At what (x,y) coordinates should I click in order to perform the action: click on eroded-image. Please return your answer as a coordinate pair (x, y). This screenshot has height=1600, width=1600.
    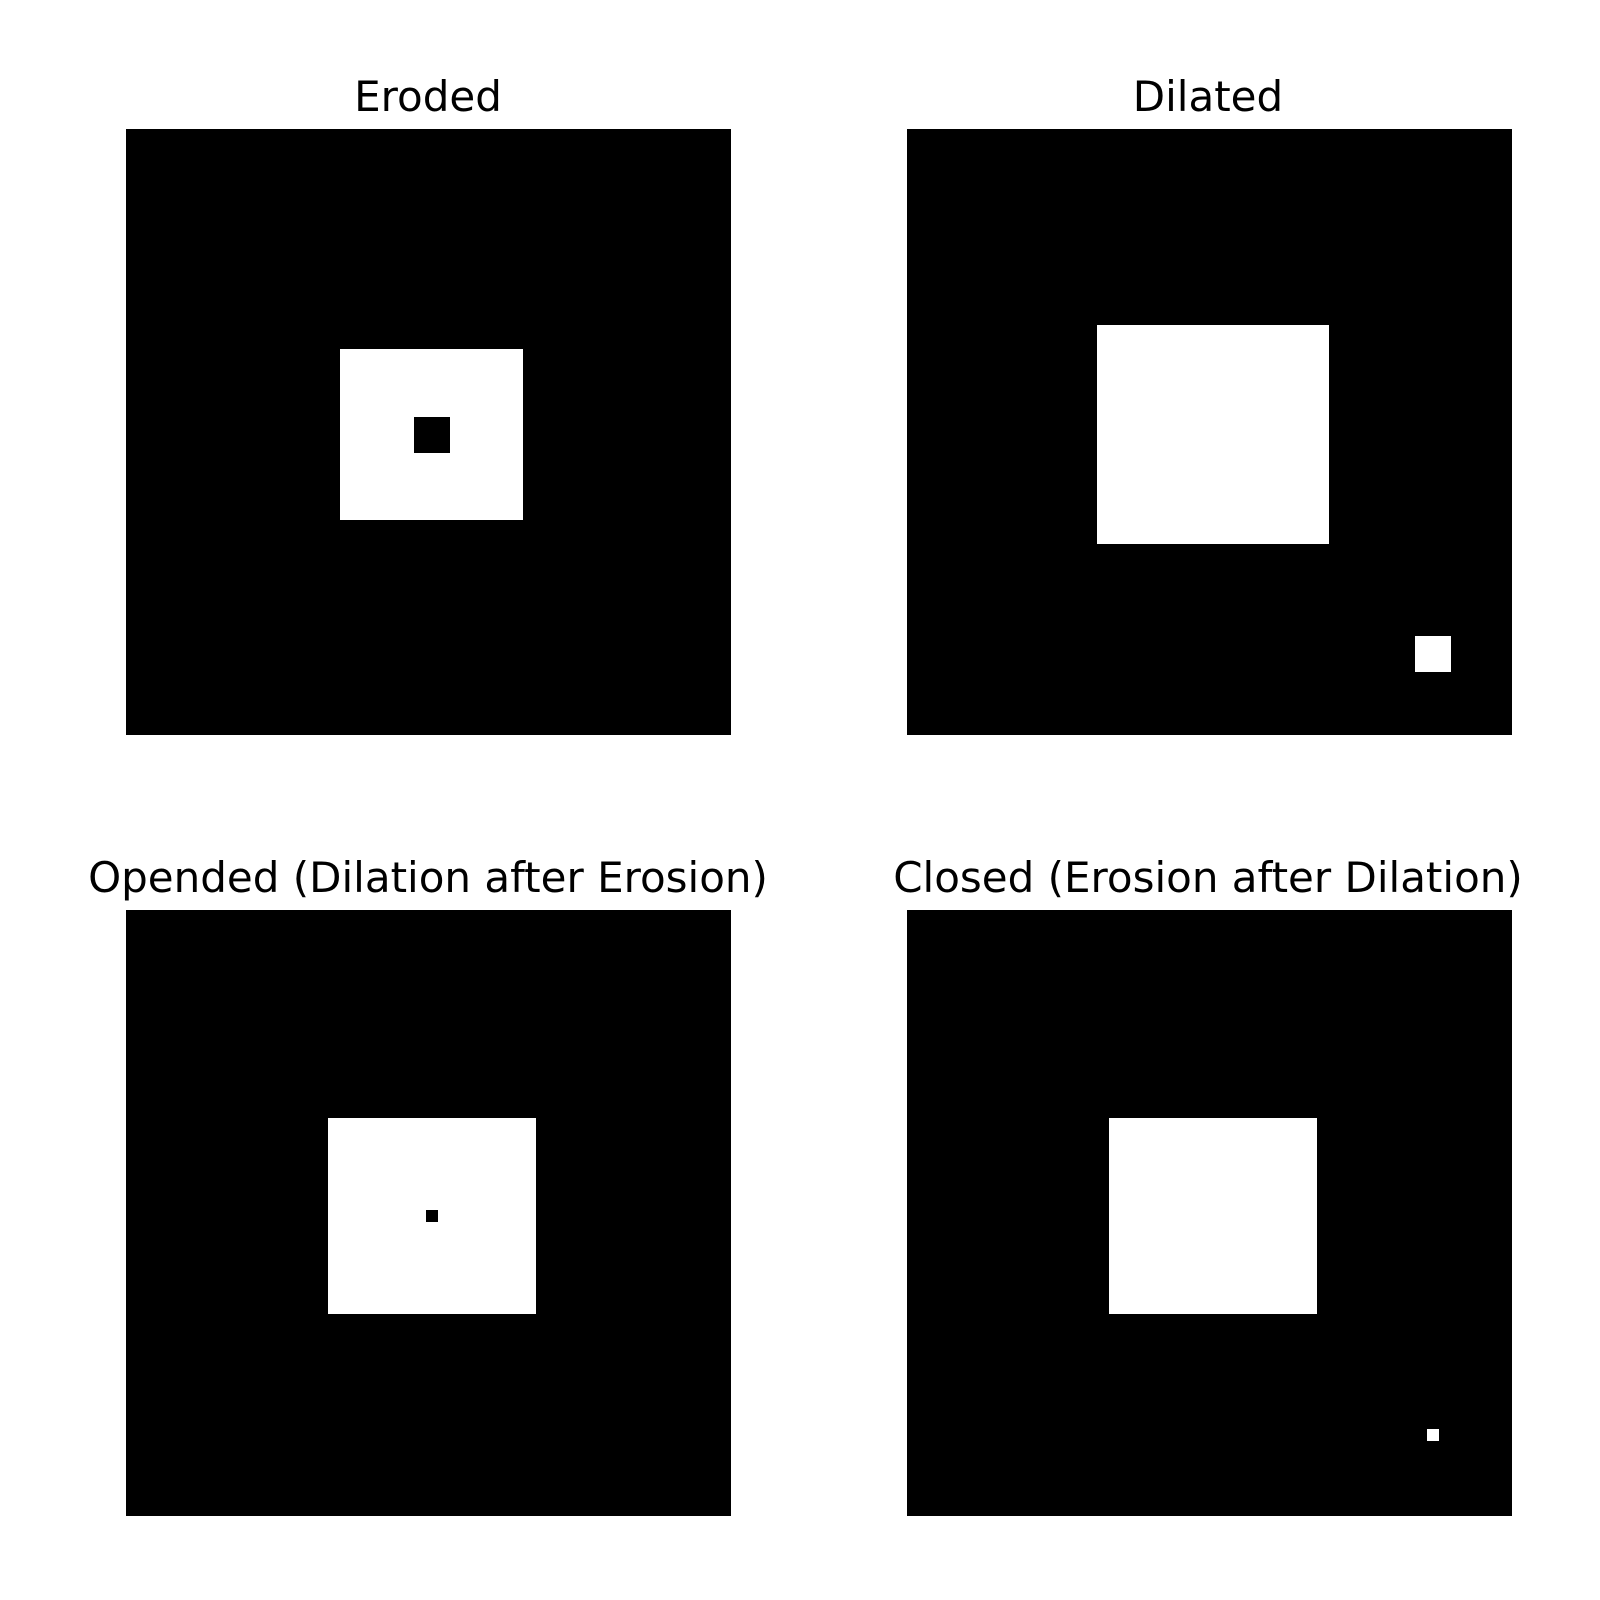
    Looking at the image, I should click on (428, 432).